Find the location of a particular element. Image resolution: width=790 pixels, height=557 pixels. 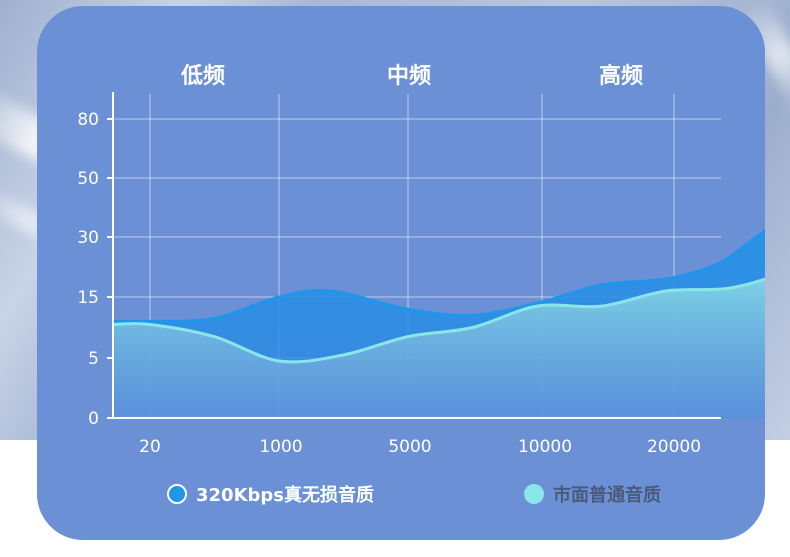

y-tick-label: 50 is located at coordinates (88, 179).